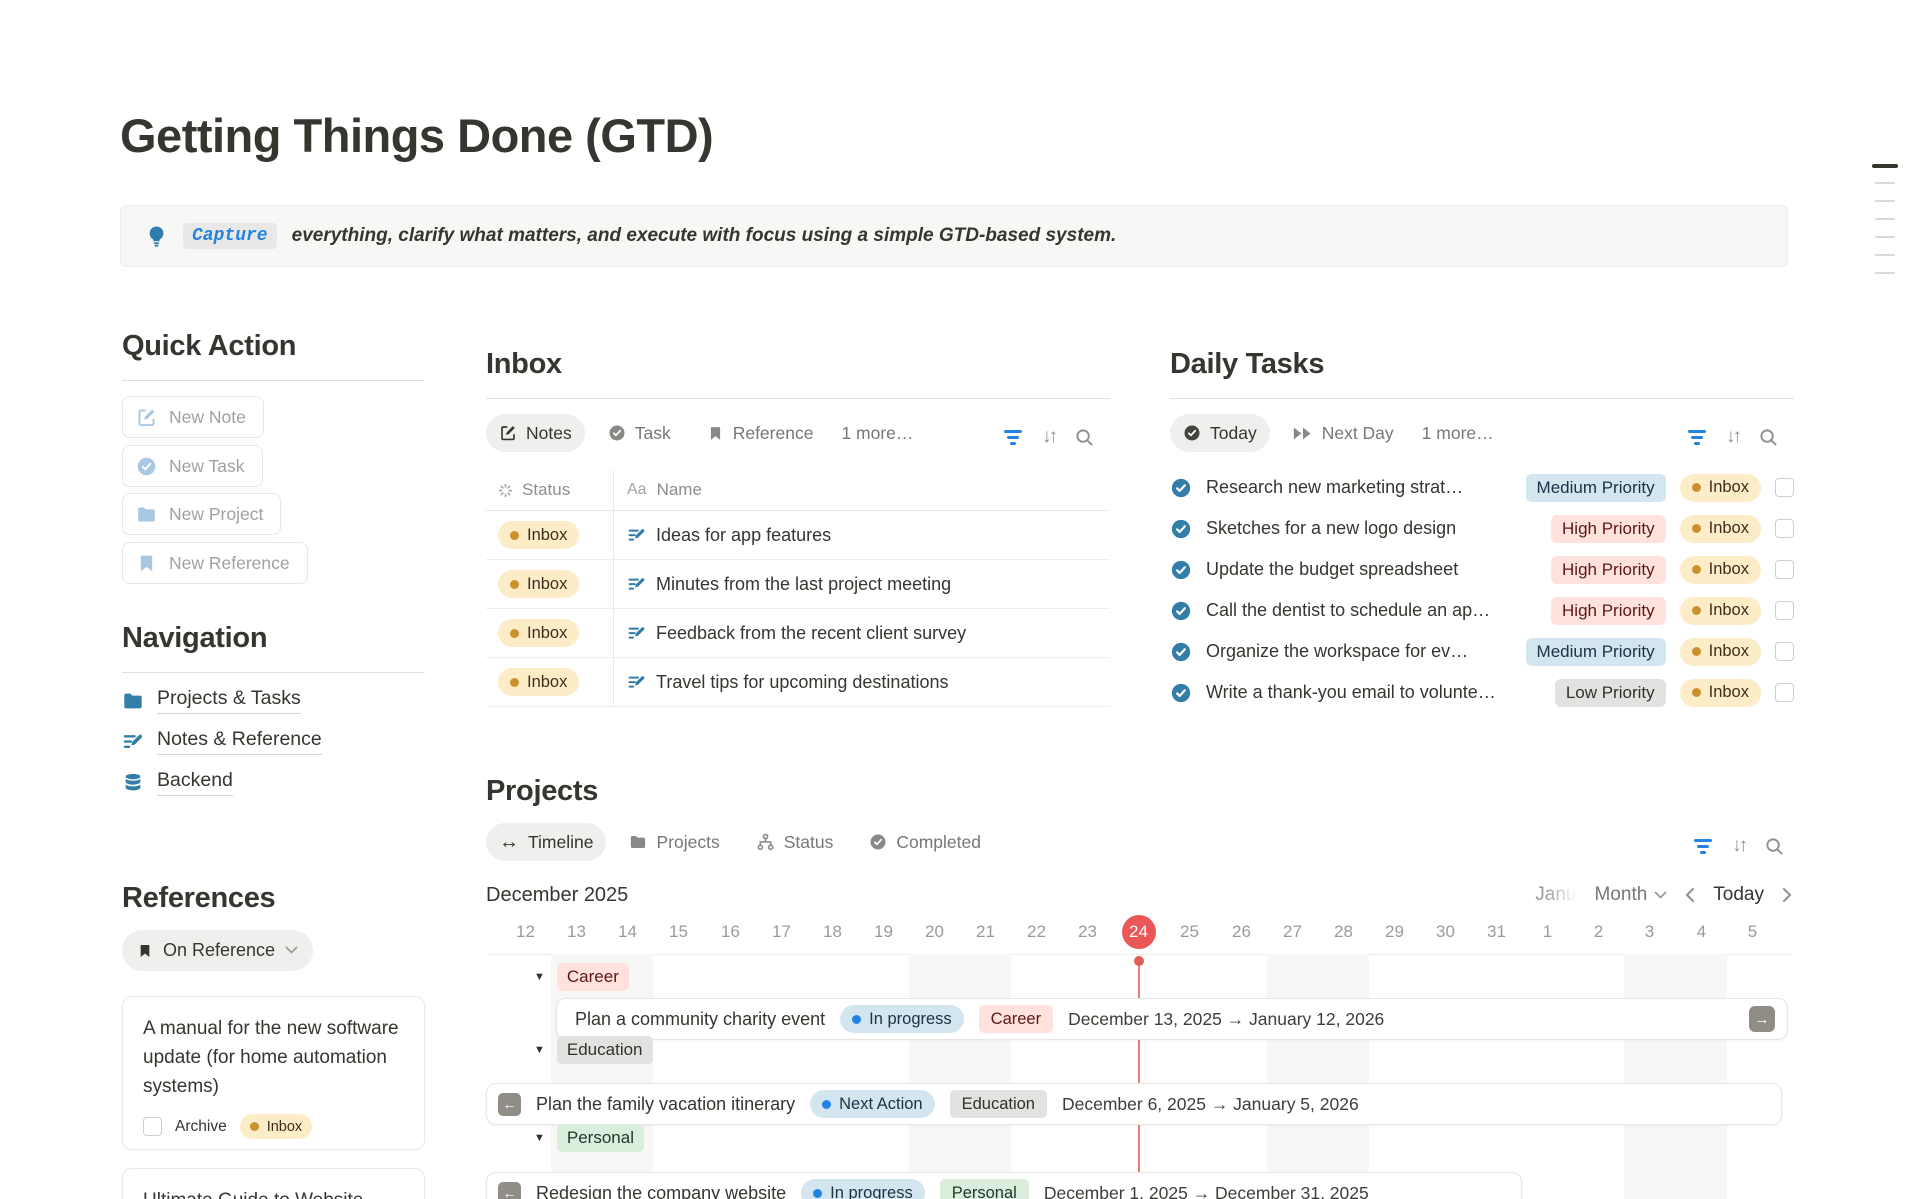 Image resolution: width=1920 pixels, height=1199 pixels. What do you see at coordinates (195, 782) in the screenshot?
I see `nav-label: Backend` at bounding box center [195, 782].